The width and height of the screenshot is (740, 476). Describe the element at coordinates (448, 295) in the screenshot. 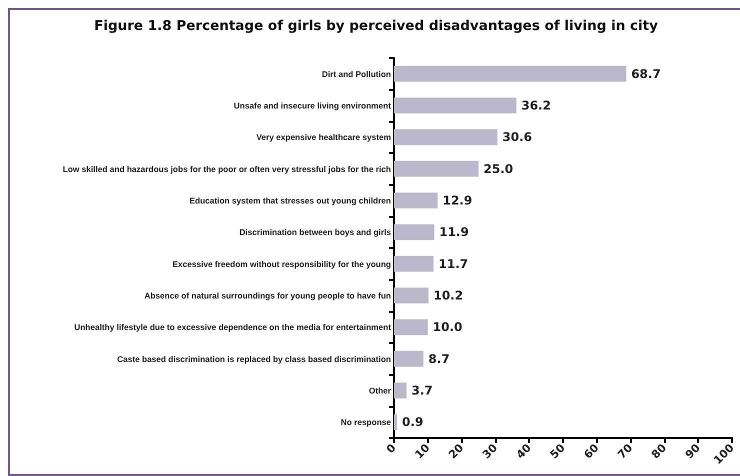

I see `data-label: 10.2` at that location.